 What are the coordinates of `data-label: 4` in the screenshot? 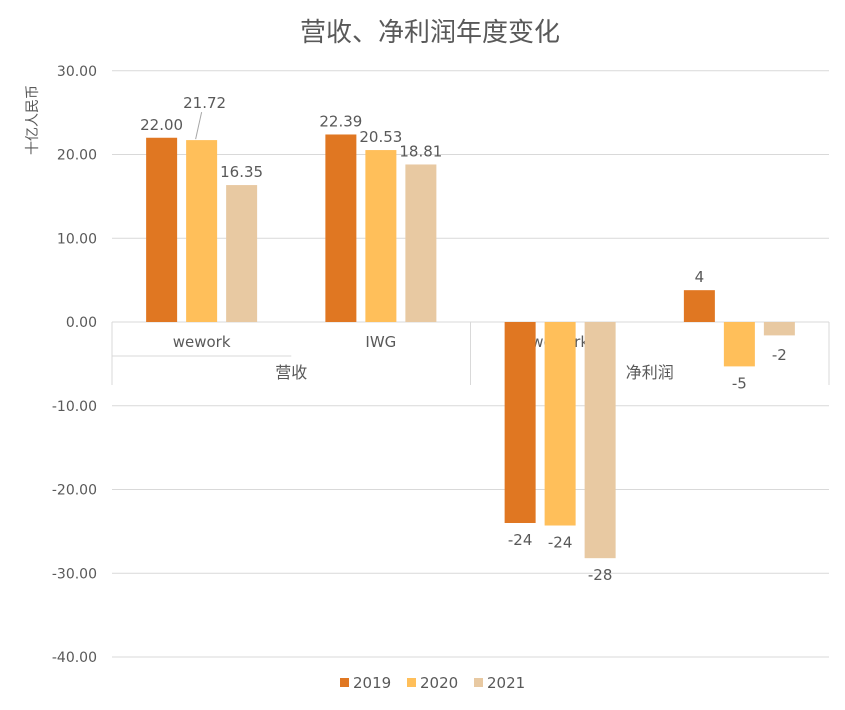 It's located at (700, 277).